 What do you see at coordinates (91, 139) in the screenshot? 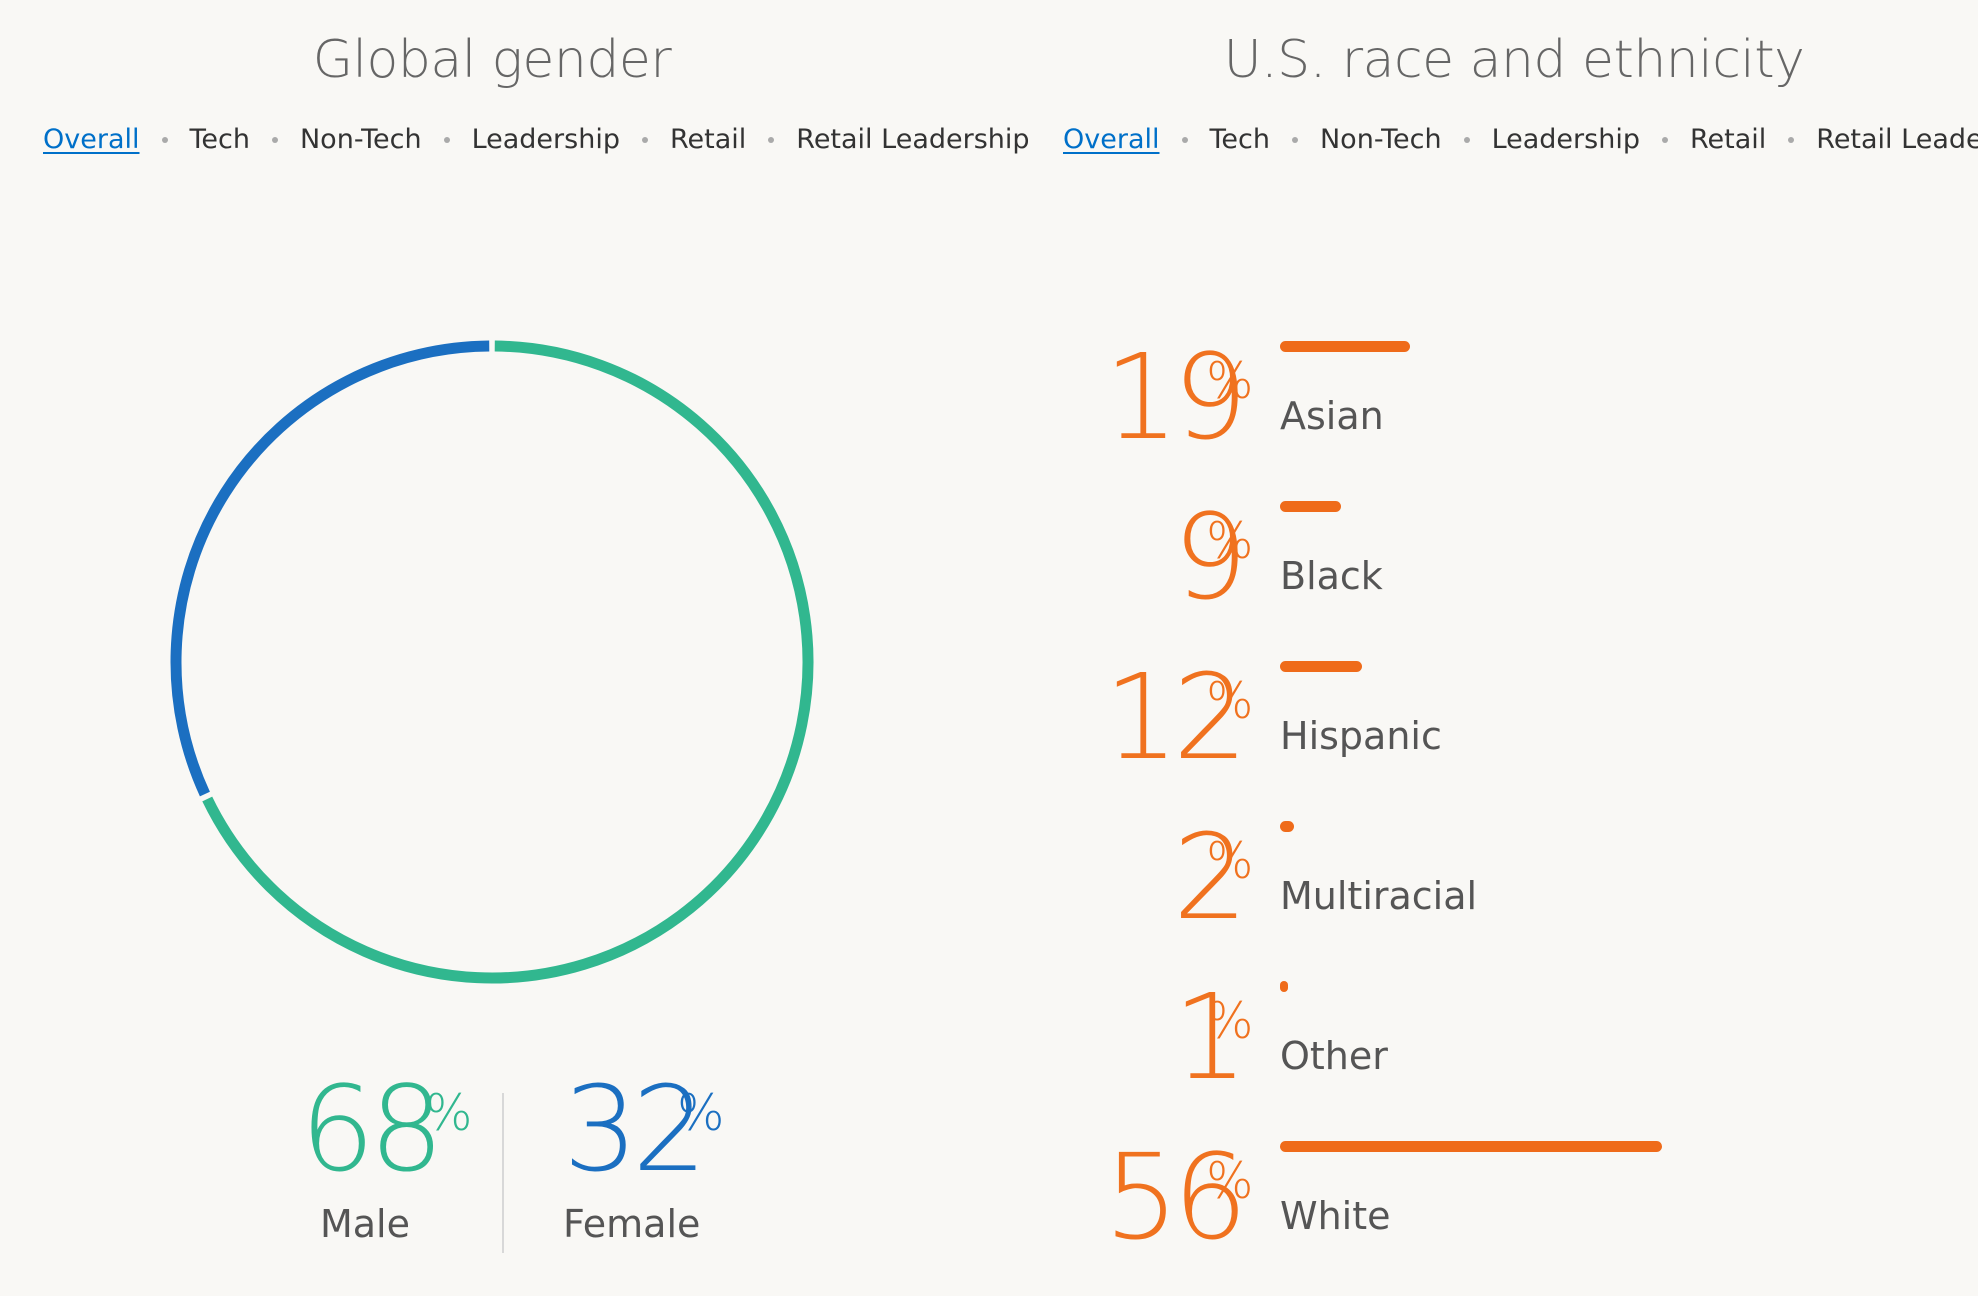
I see `gender-filter-overall: Overall` at bounding box center [91, 139].